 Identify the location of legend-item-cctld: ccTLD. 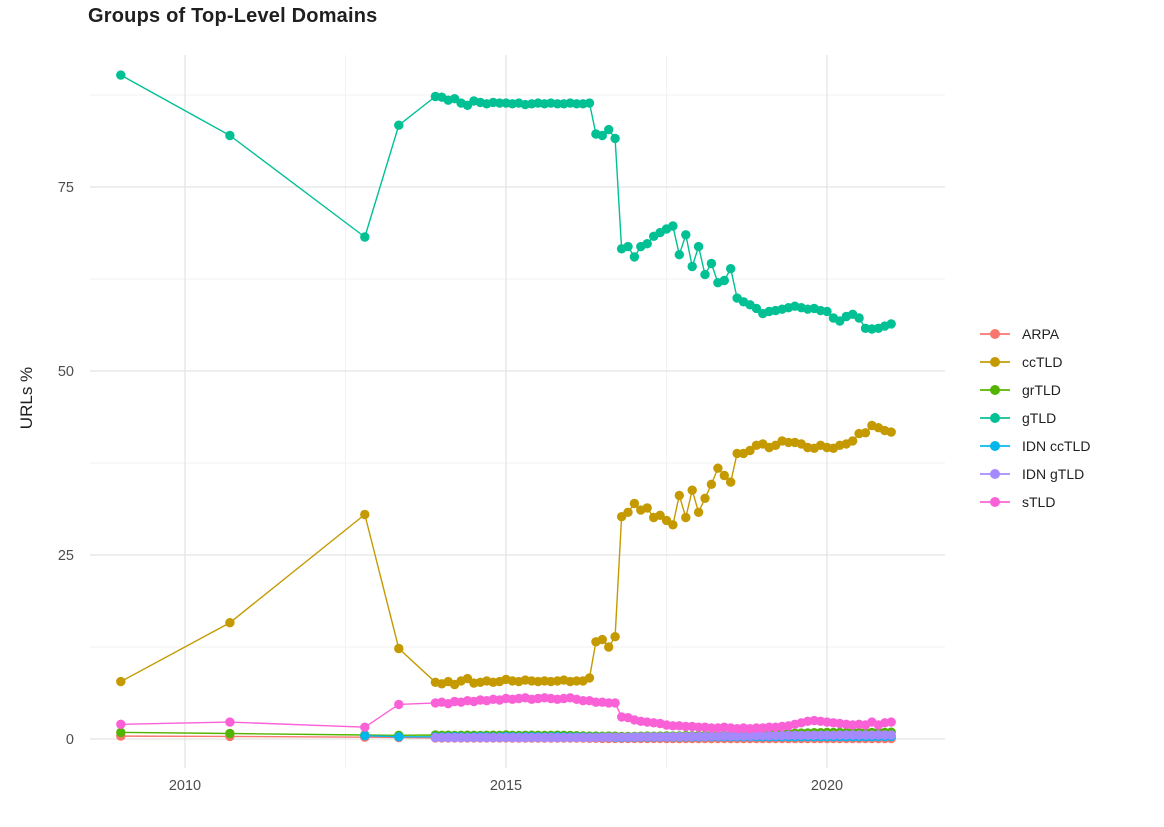
(1035, 362).